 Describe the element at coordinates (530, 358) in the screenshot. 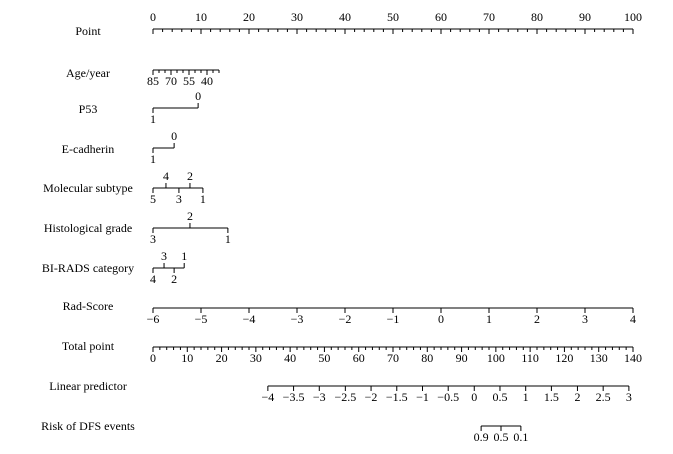

I see `tick-label: 110` at that location.